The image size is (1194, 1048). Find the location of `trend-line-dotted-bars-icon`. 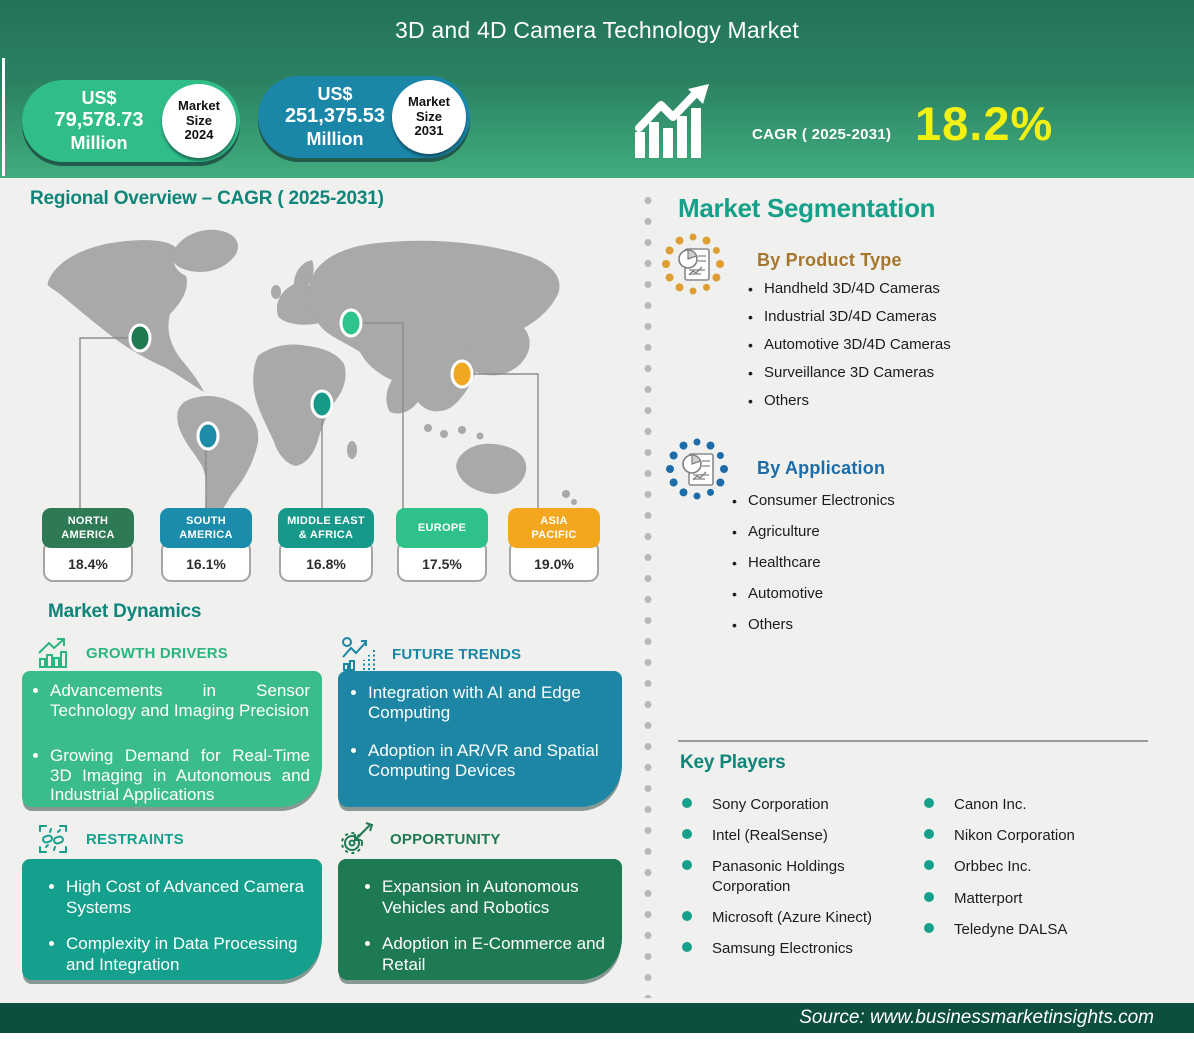

trend-line-dotted-bars-icon is located at coordinates (358, 654).